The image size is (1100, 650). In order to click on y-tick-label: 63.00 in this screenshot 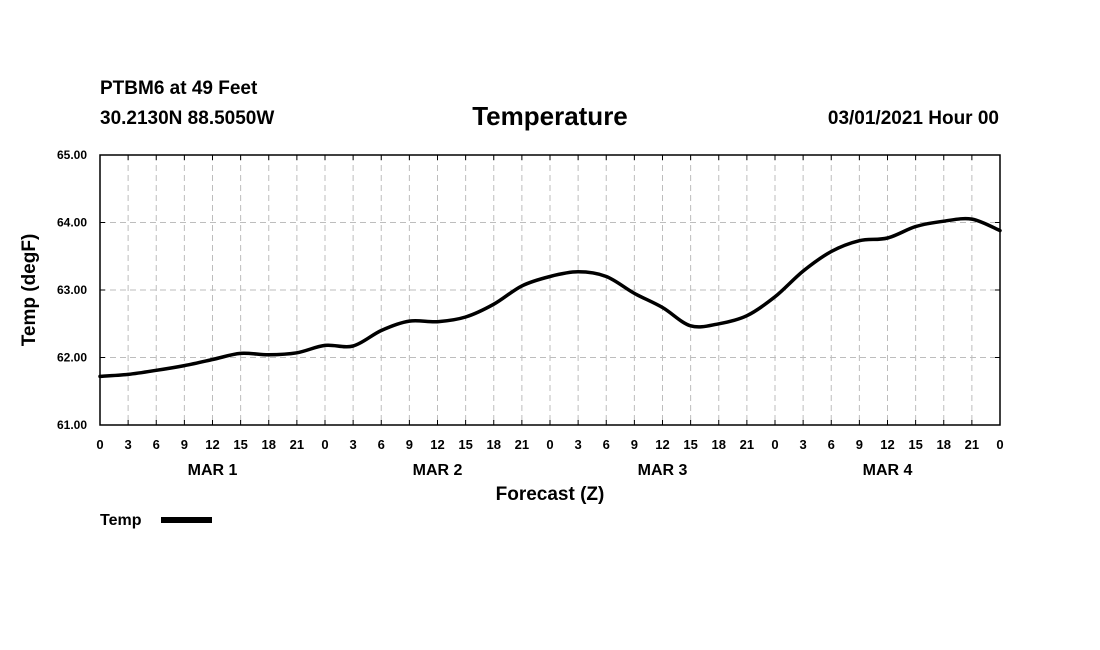, I will do `click(72, 290)`.